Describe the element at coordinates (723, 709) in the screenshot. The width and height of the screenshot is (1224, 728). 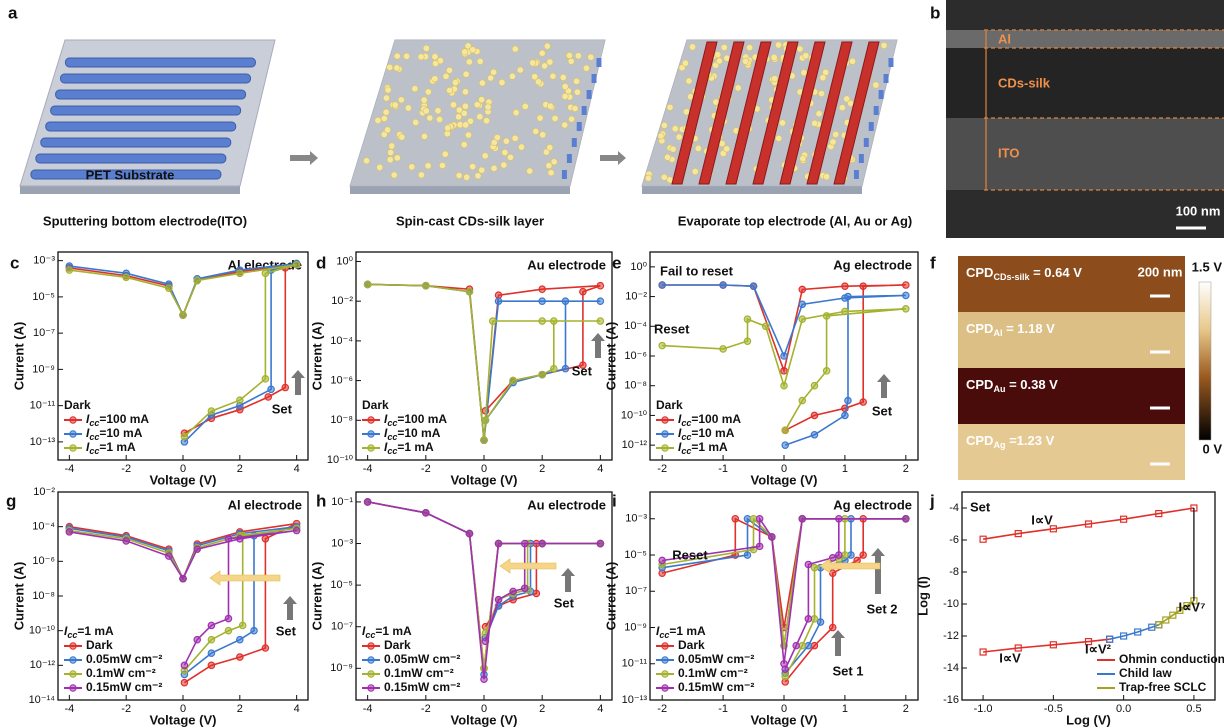
I see `x-tick-label: -1` at that location.